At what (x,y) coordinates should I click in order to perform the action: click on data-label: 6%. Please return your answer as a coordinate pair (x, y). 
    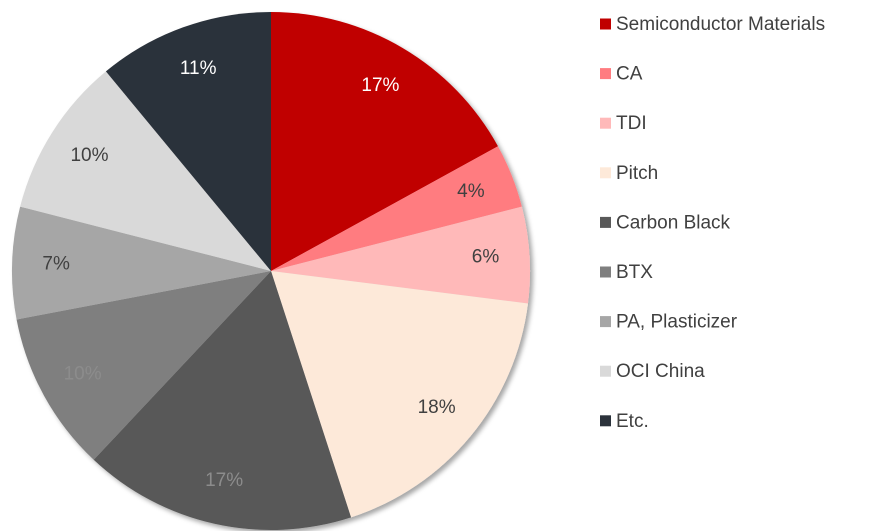
    Looking at the image, I should click on (486, 257).